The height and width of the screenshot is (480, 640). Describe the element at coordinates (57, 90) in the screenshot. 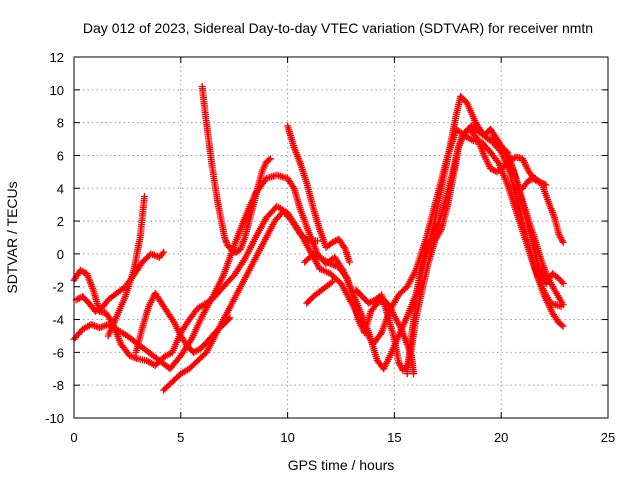

I see `y-tick-label: 10` at that location.